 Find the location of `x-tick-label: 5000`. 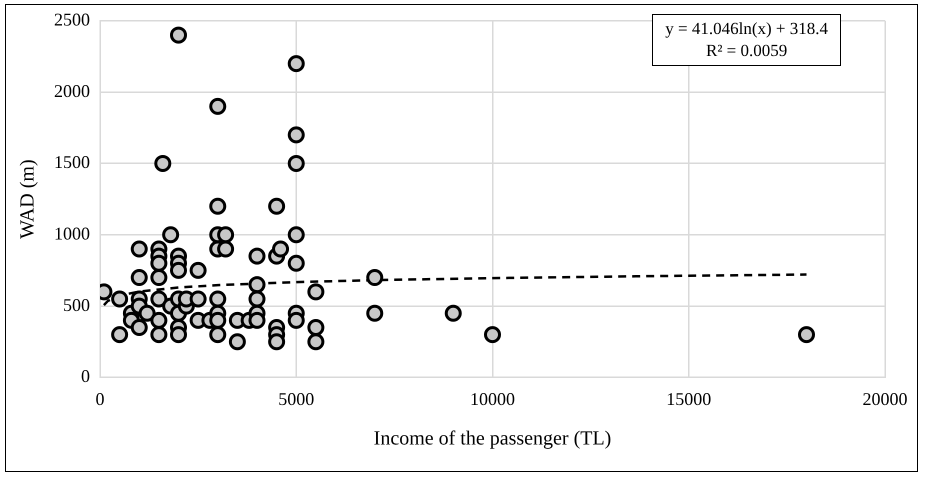

x-tick-label: 5000 is located at coordinates (296, 398).